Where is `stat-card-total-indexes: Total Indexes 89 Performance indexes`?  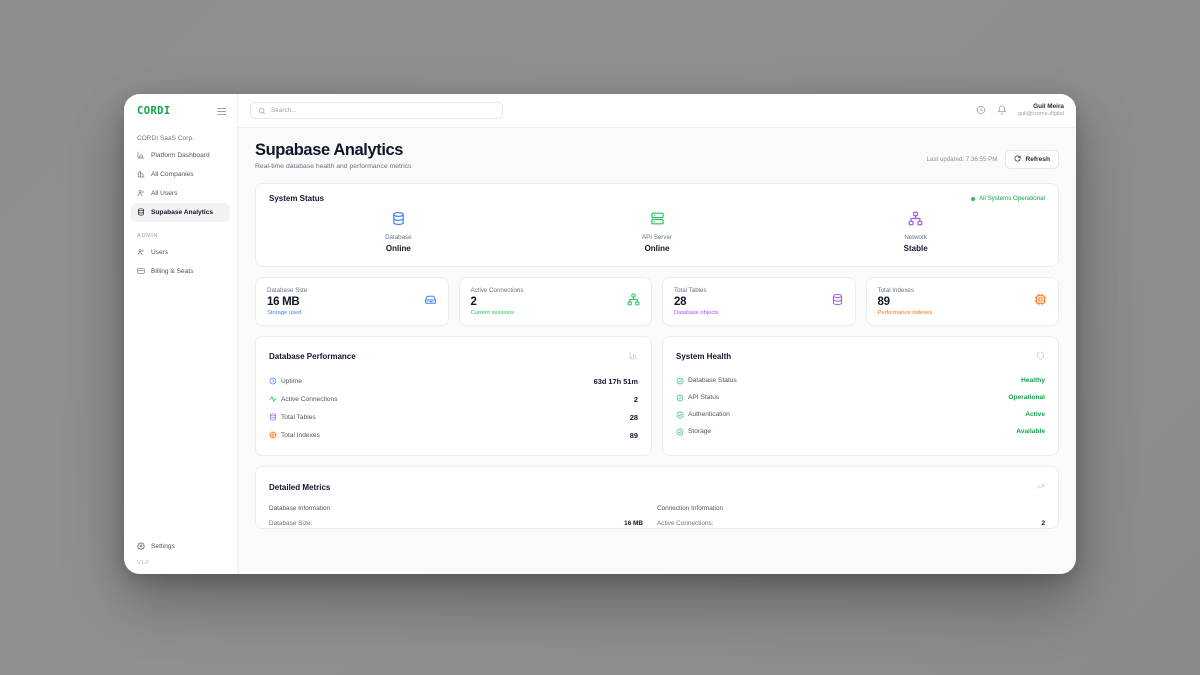
stat-card-total-indexes: Total Indexes 89 Performance indexes is located at coordinates (962, 301).